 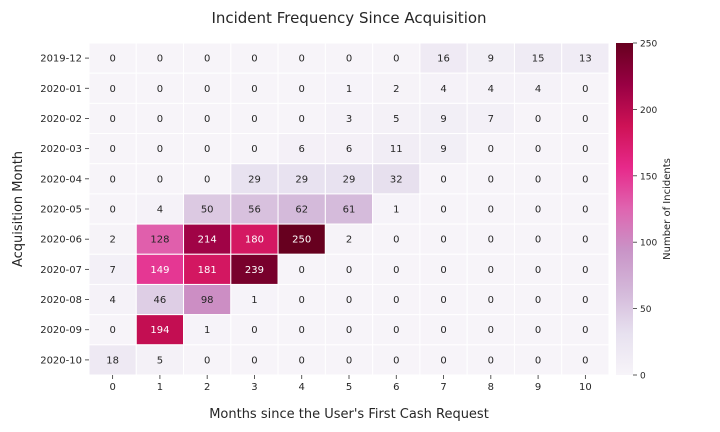 I want to click on cell-value-label: 128, so click(x=159, y=240).